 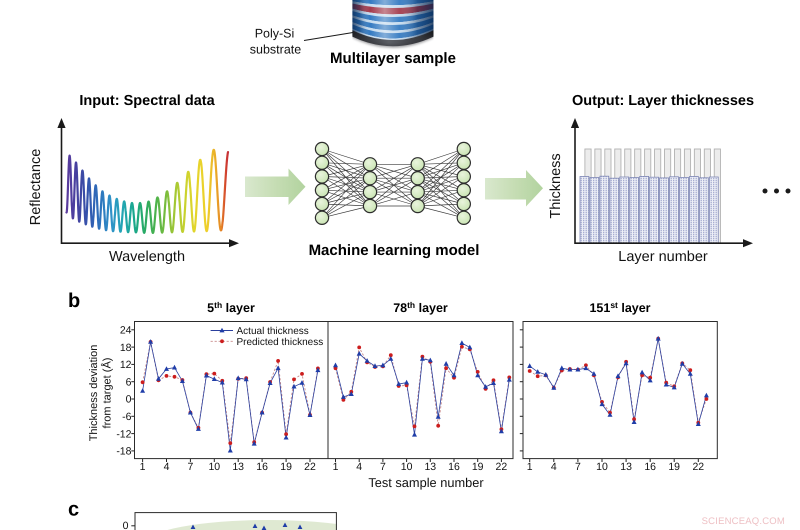 I want to click on svg-text: -6, so click(x=126, y=417).